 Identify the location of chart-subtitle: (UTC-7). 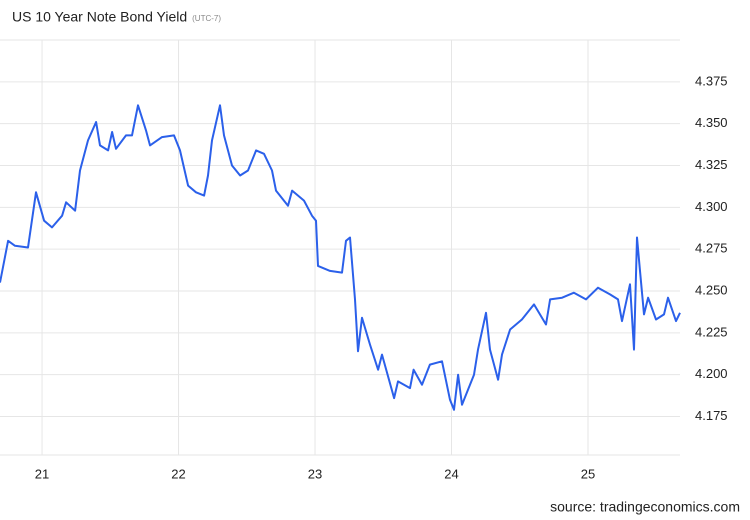
(206, 18).